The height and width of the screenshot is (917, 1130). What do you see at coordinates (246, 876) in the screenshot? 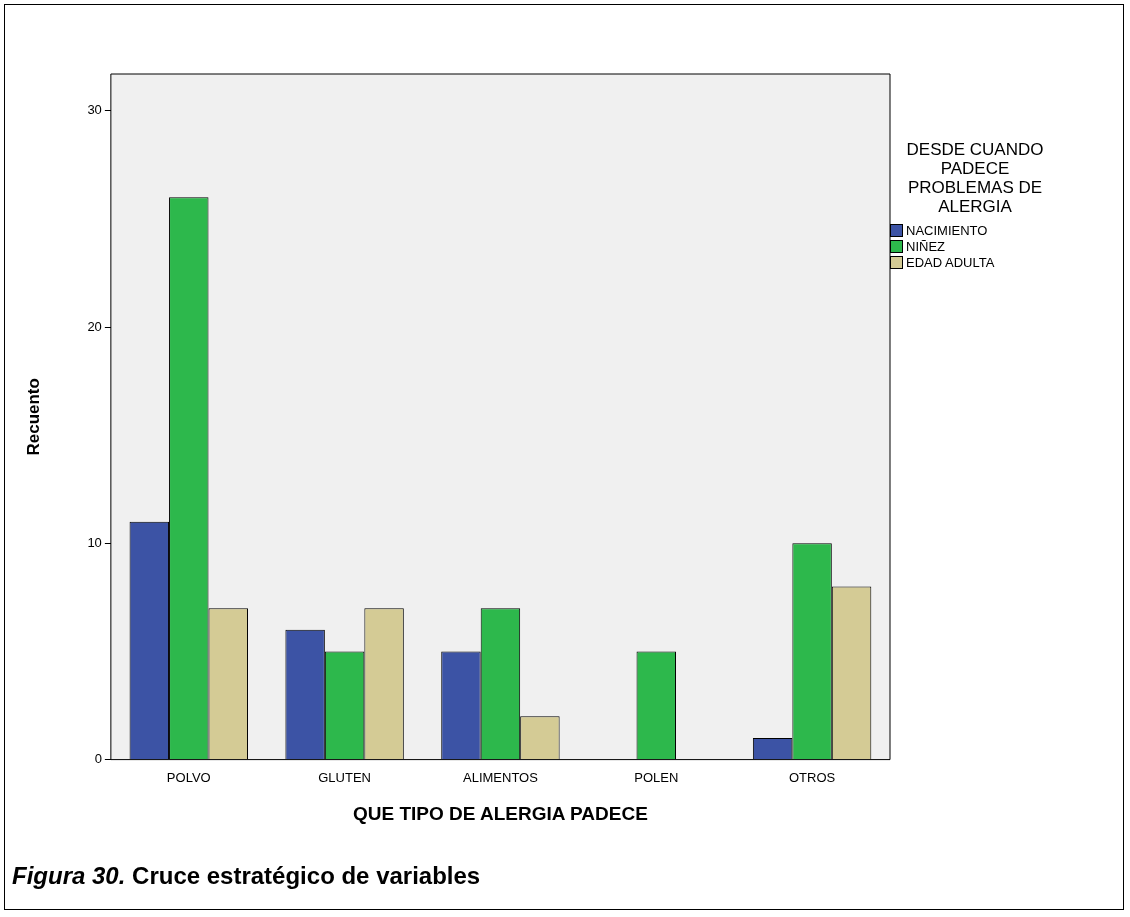
I see `text: Figura 30. Cruce estratégico de variables` at bounding box center [246, 876].